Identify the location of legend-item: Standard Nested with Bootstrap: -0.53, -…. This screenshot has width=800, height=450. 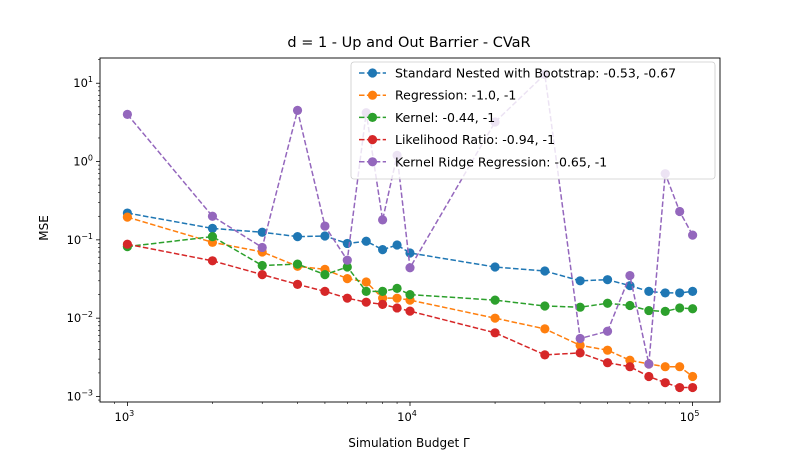
(517, 73).